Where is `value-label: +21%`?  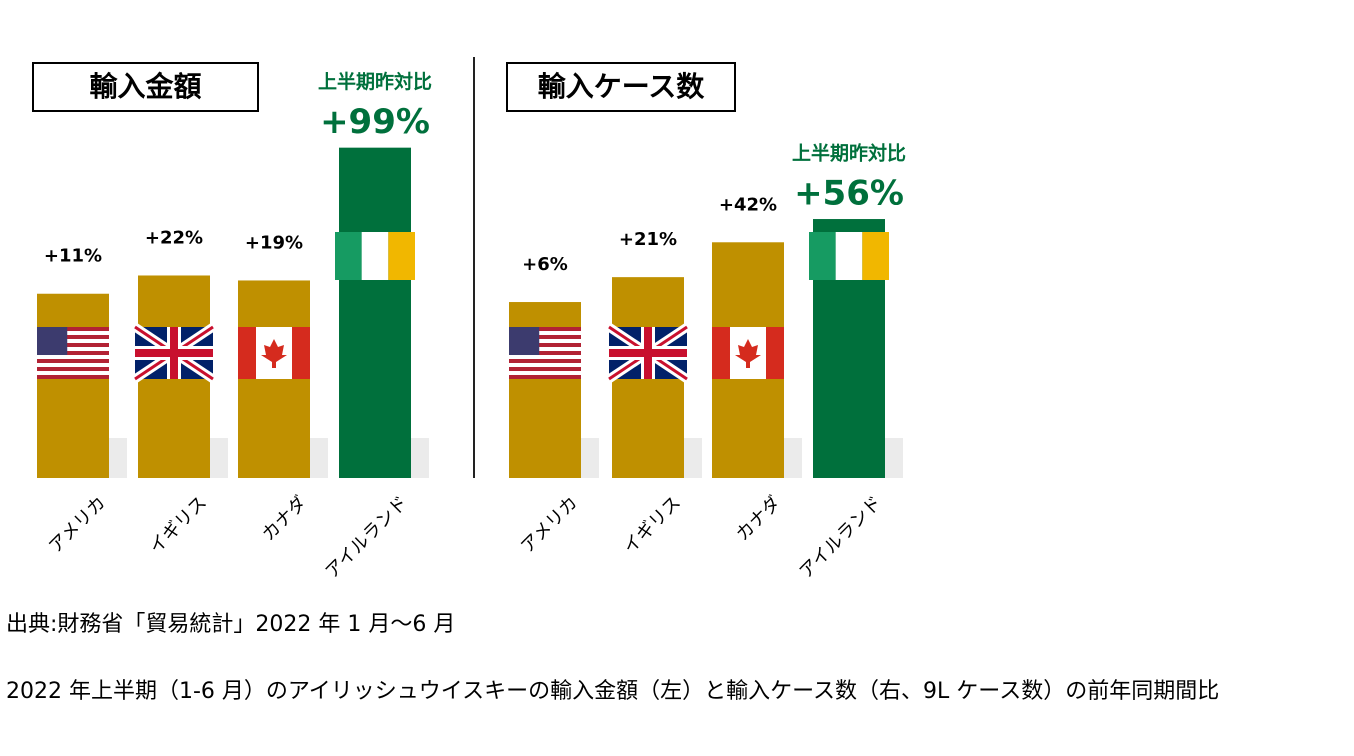 value-label: +21% is located at coordinates (648, 239).